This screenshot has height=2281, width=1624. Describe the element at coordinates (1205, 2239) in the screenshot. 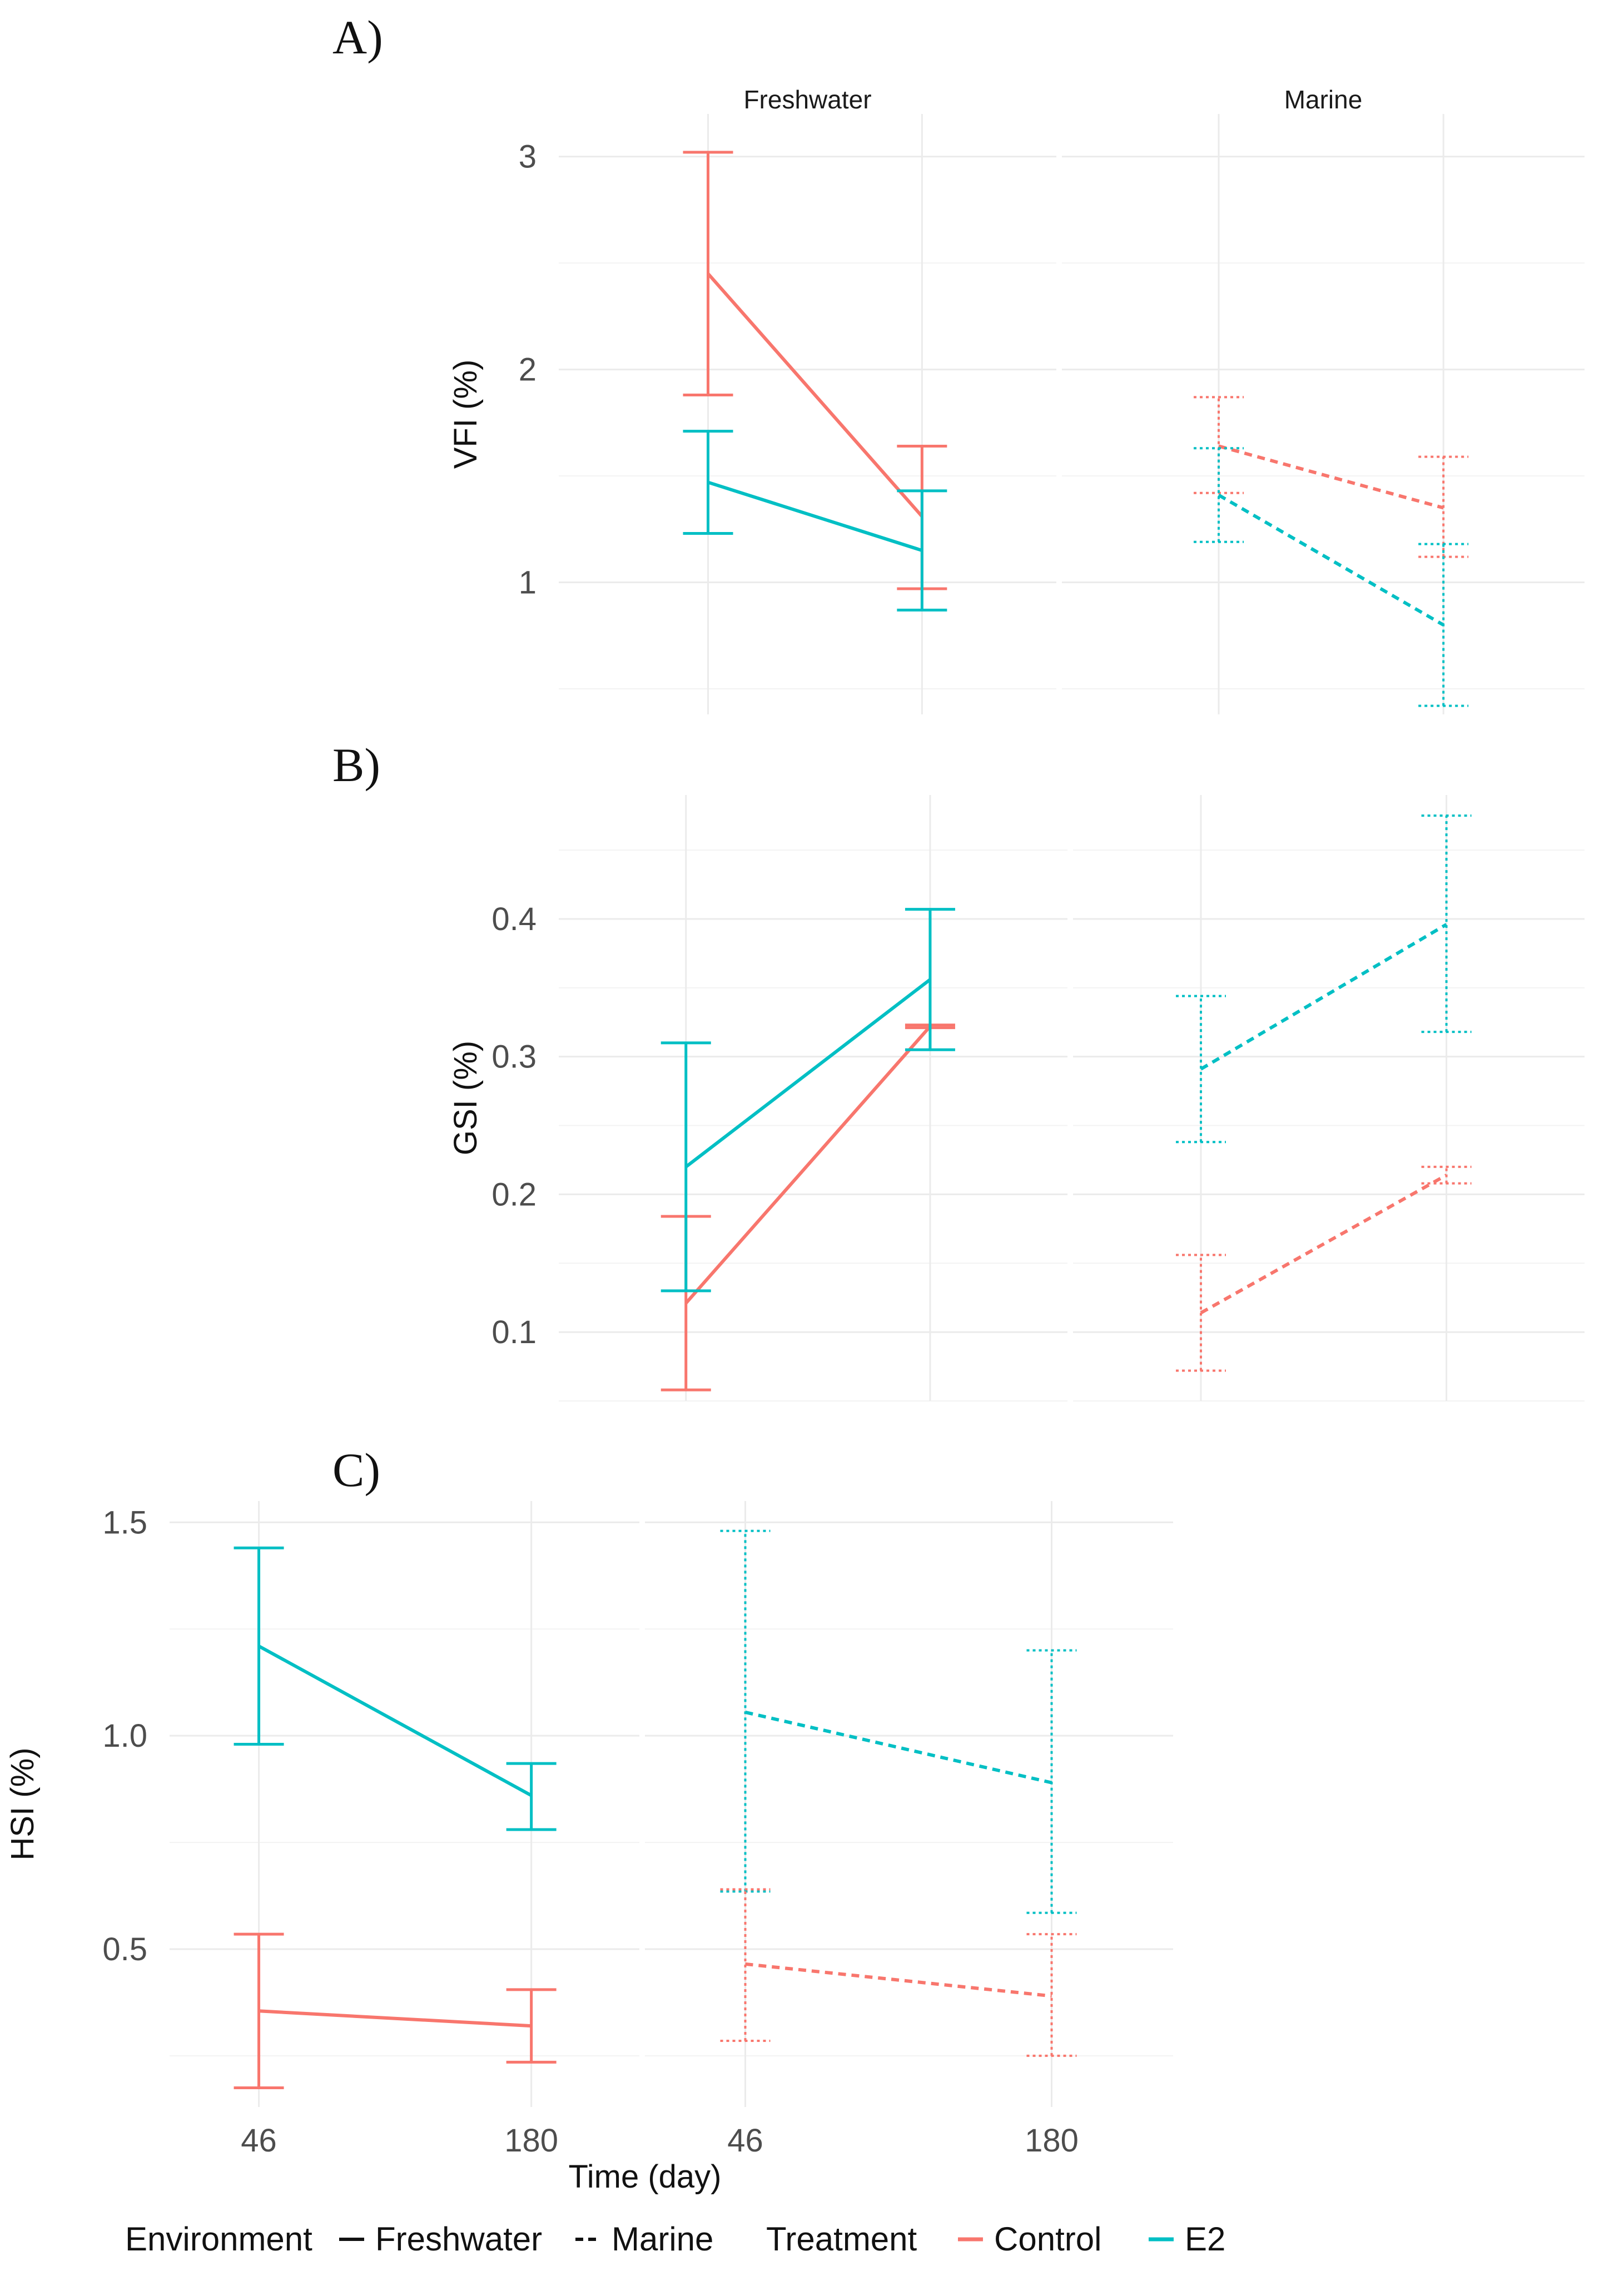

I see `legend-label: E2` at that location.